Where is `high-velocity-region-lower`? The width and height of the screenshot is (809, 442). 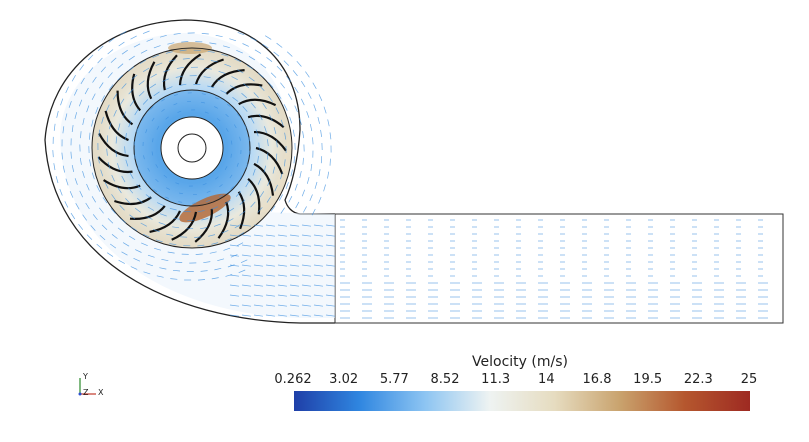
high-velocity-region-lower is located at coordinates (205, 208).